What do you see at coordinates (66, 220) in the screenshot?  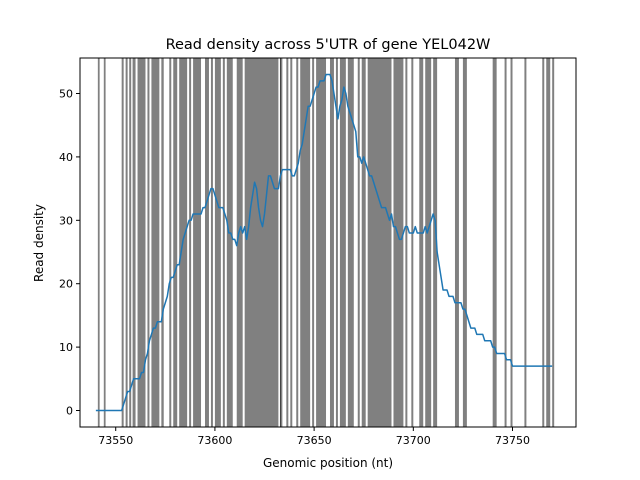 I see `y-tick-label: 30` at bounding box center [66, 220].